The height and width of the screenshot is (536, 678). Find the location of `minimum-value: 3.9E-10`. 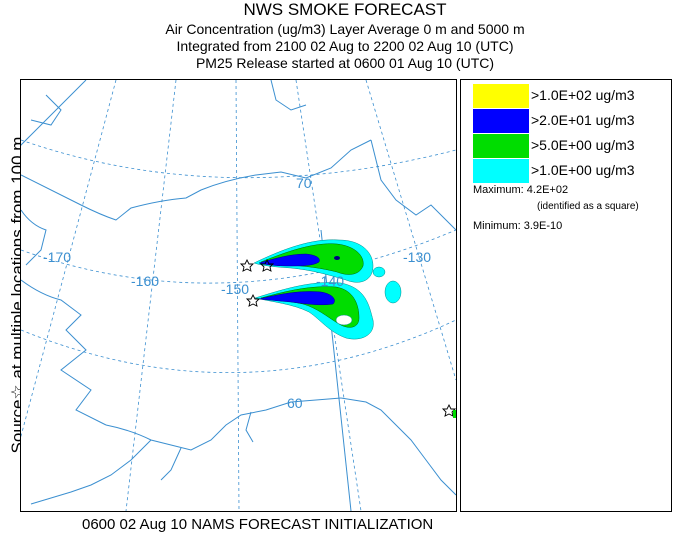

minimum-value: 3.9E-10 is located at coordinates (543, 226).